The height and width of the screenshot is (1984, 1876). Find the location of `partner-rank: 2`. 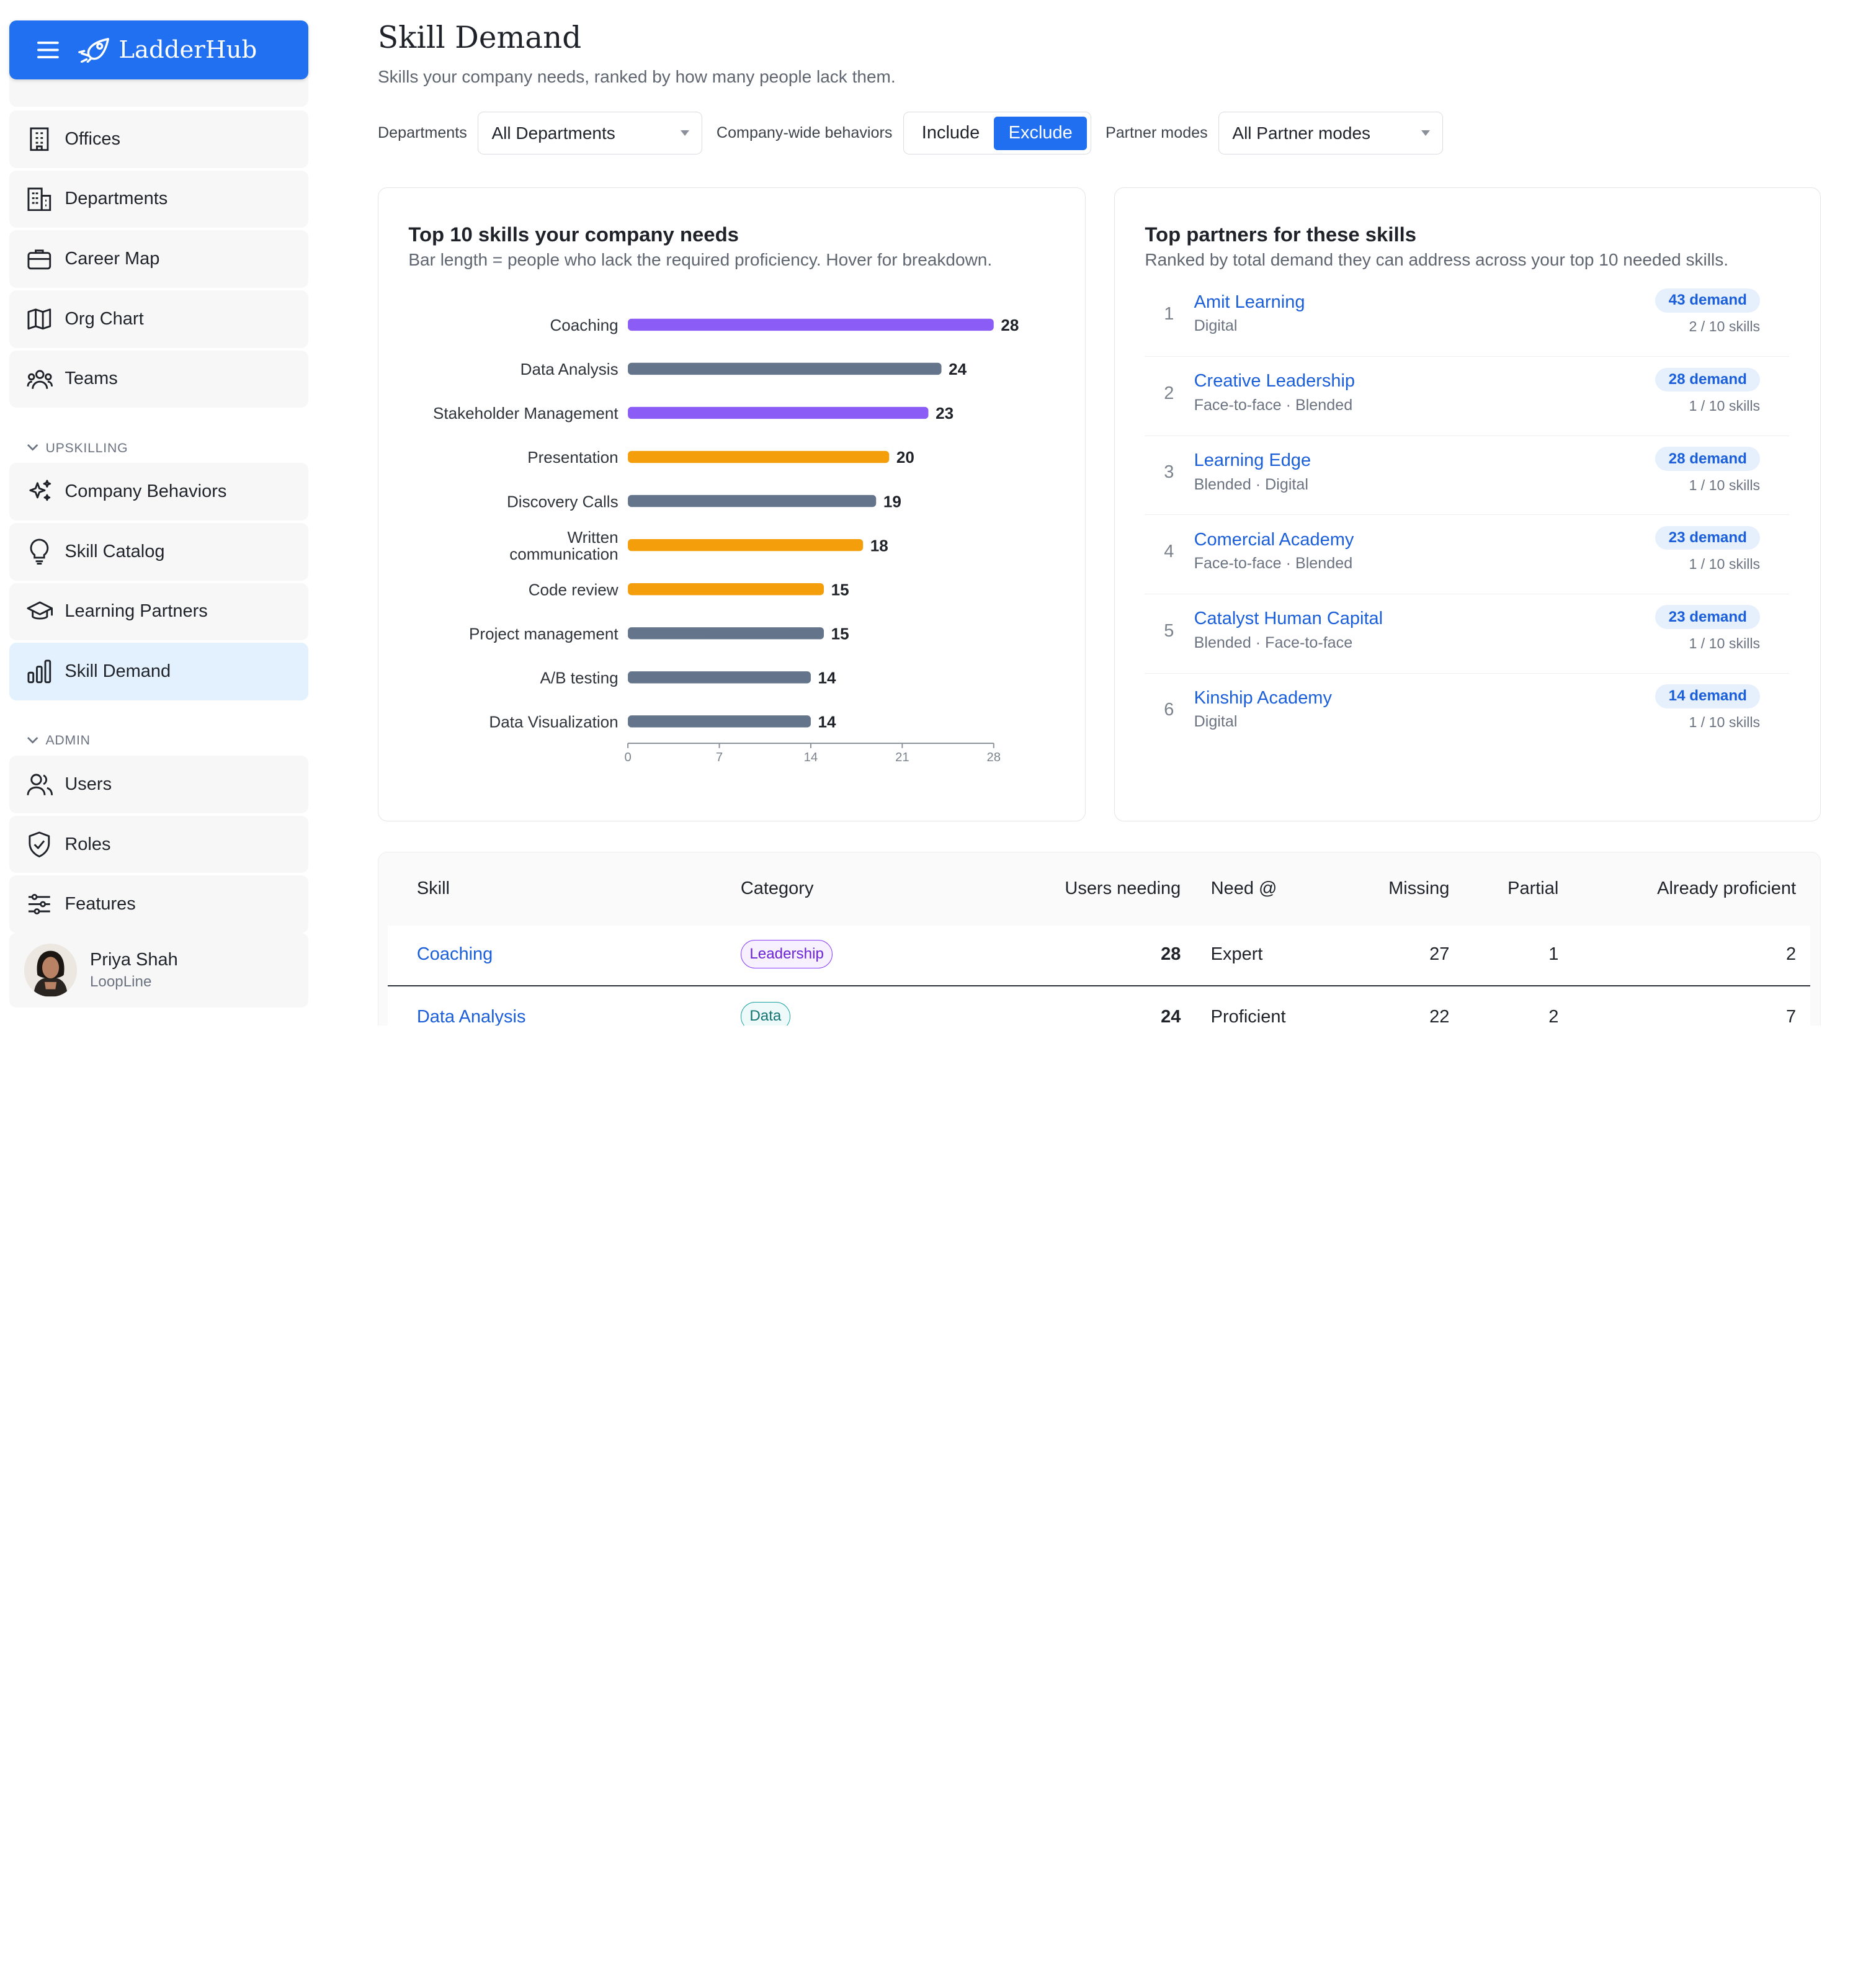

partner-rank: 2 is located at coordinates (1169, 393).